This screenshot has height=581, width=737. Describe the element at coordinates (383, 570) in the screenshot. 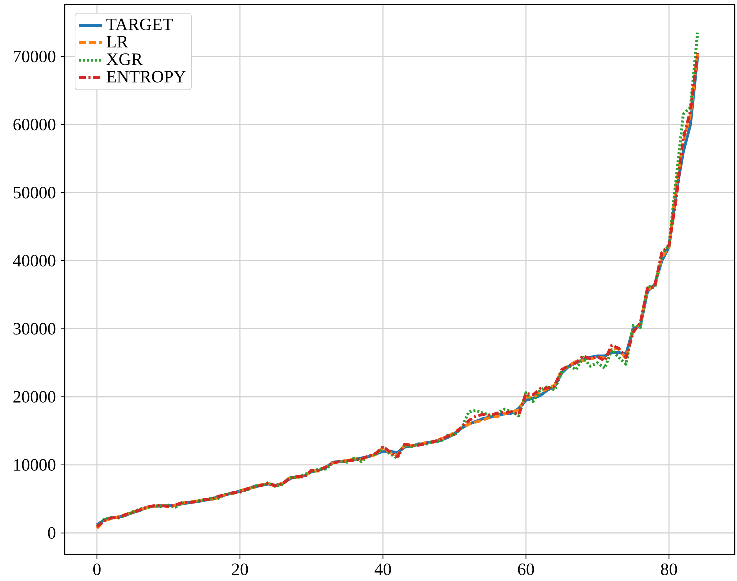

I see `x-tick-label: 40` at that location.